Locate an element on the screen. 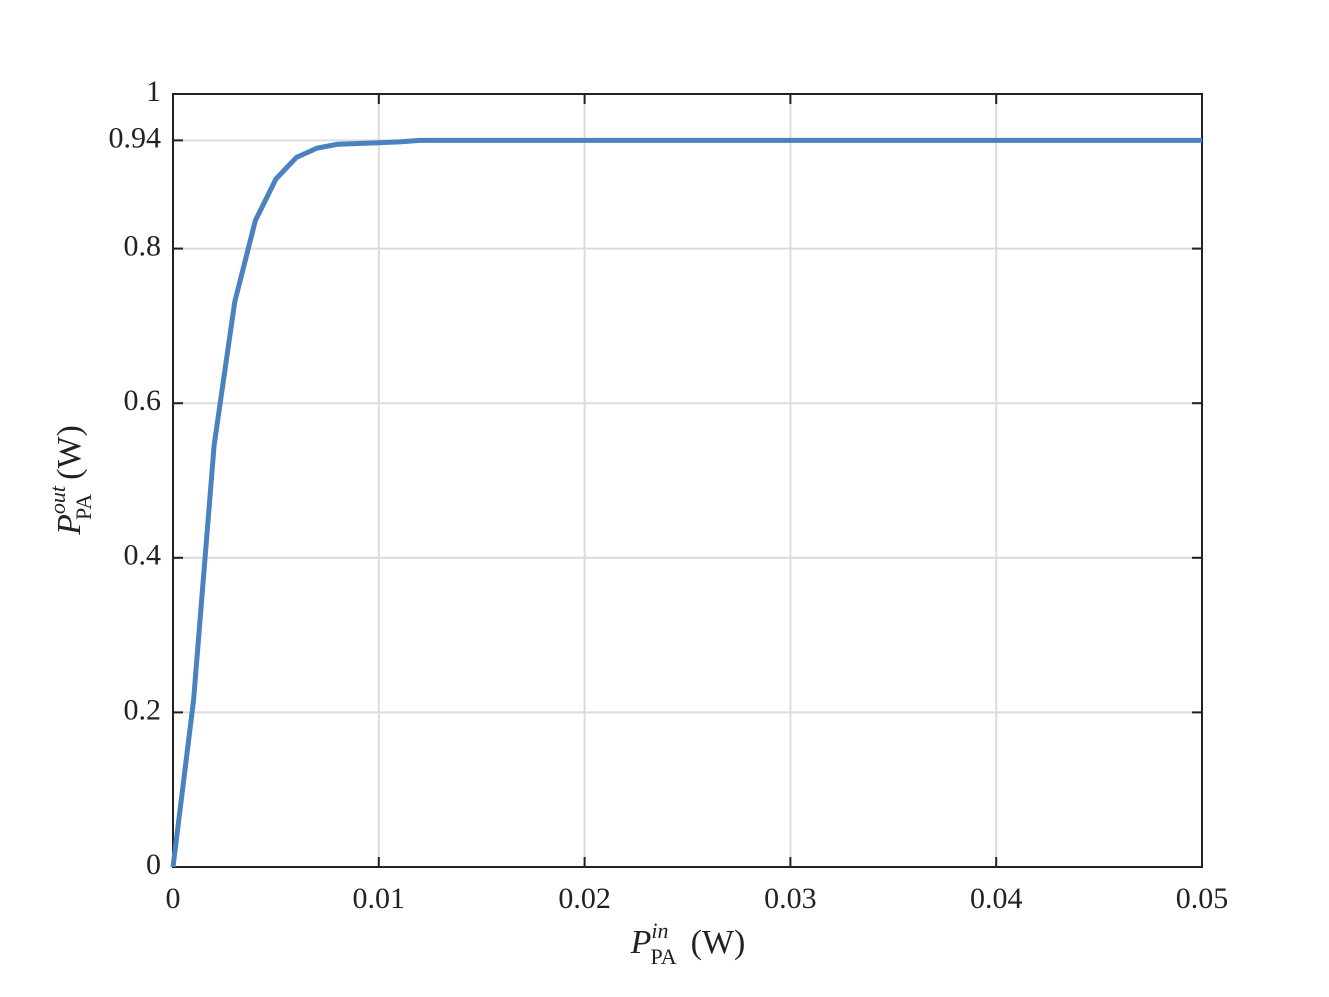 The width and height of the screenshot is (1329, 997). x-label-symbol: P is located at coordinates (641, 942).